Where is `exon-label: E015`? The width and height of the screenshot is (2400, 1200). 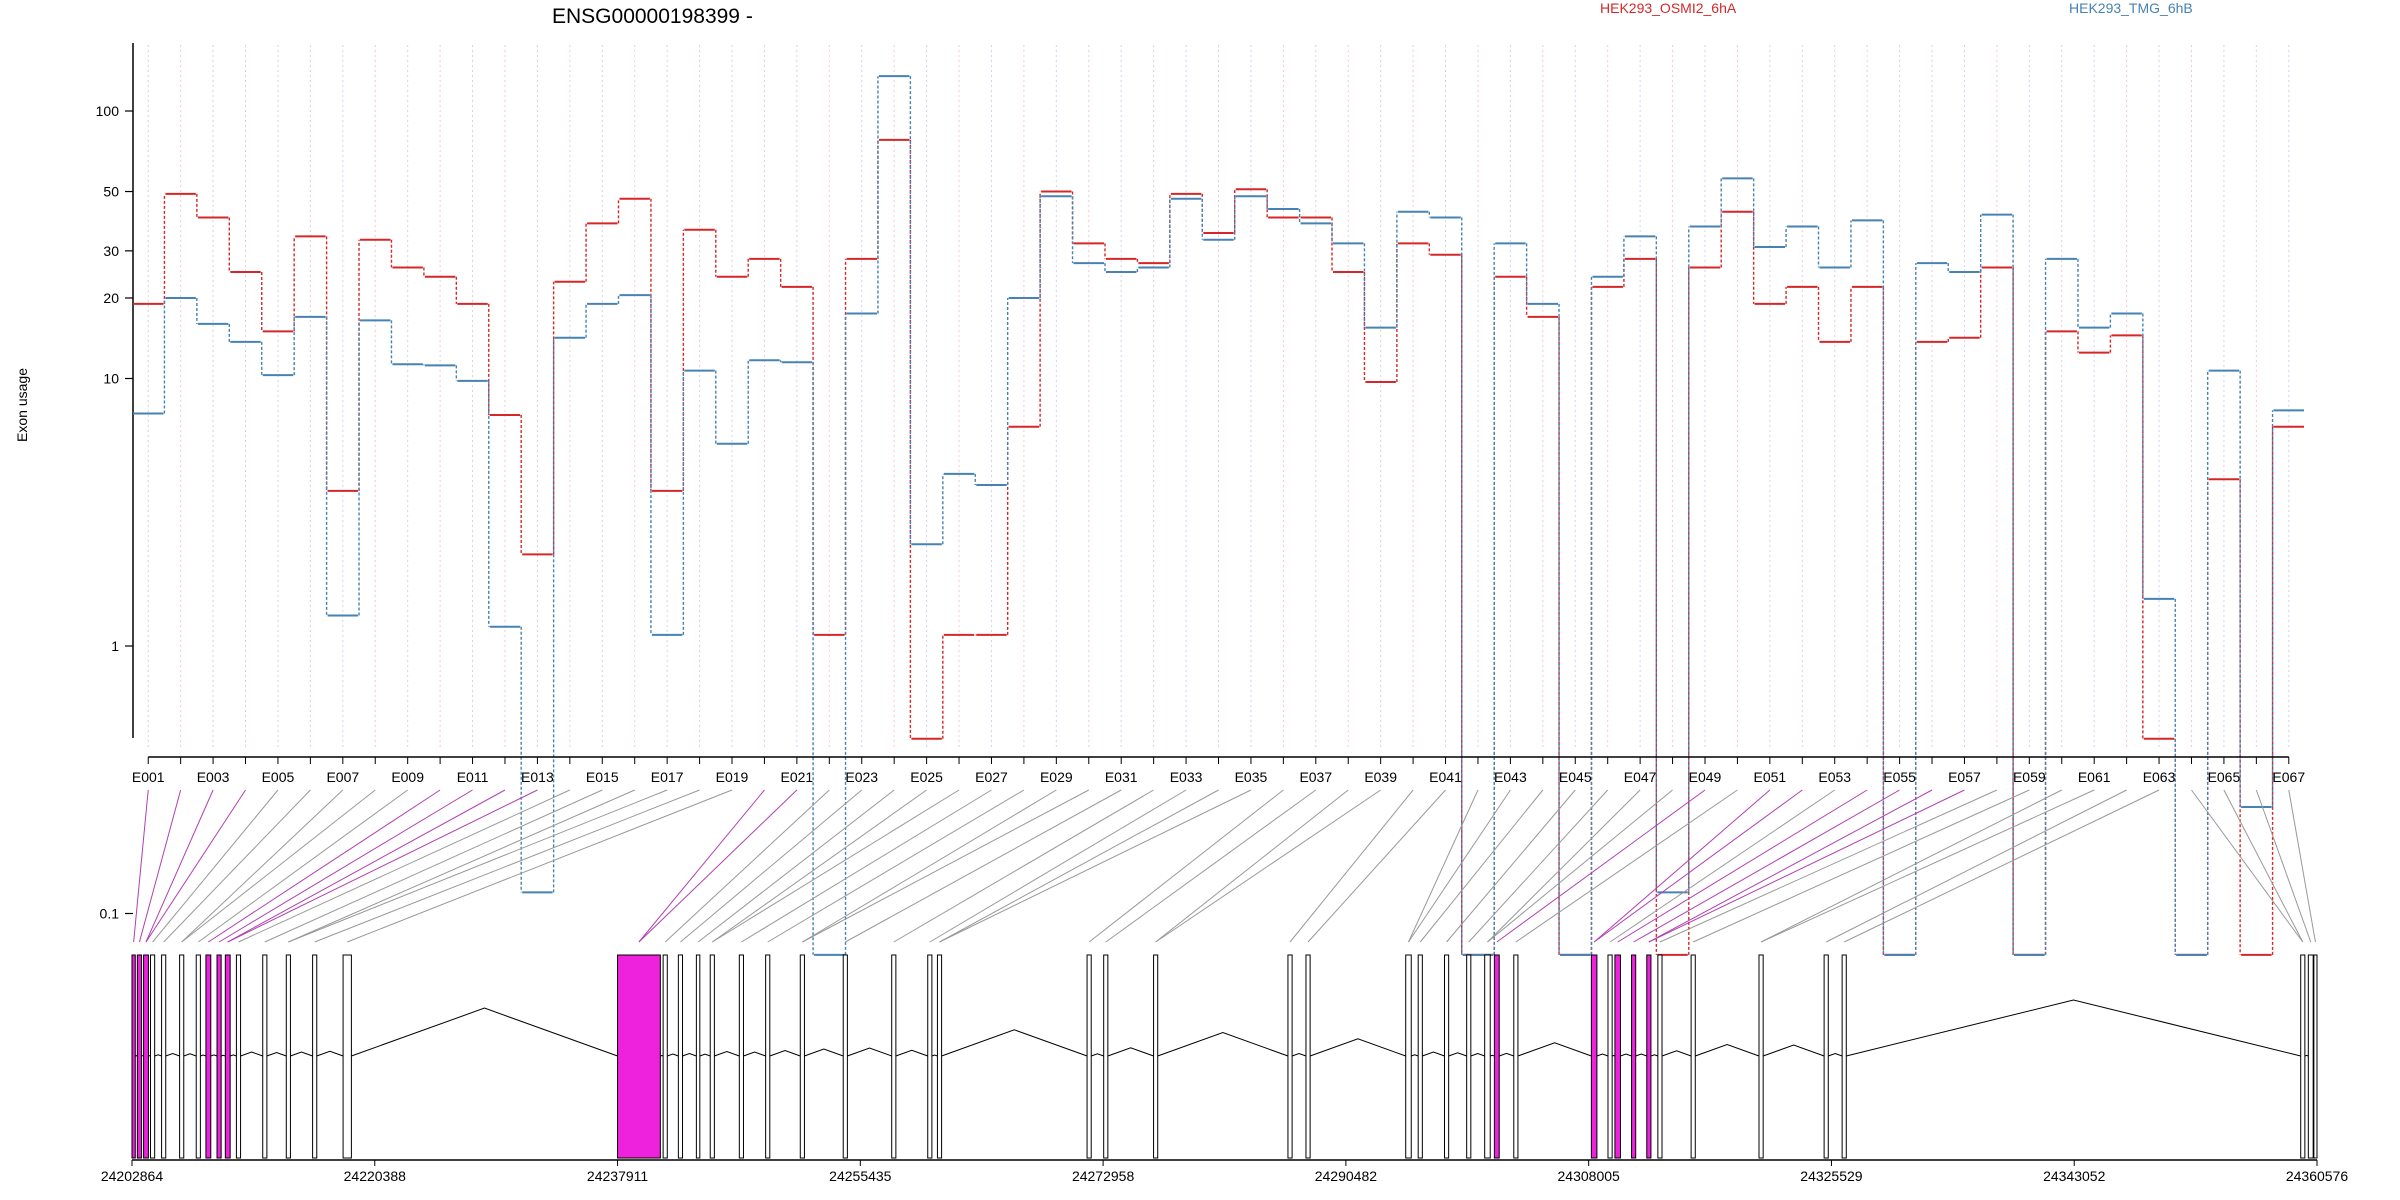 exon-label: E015 is located at coordinates (602, 777).